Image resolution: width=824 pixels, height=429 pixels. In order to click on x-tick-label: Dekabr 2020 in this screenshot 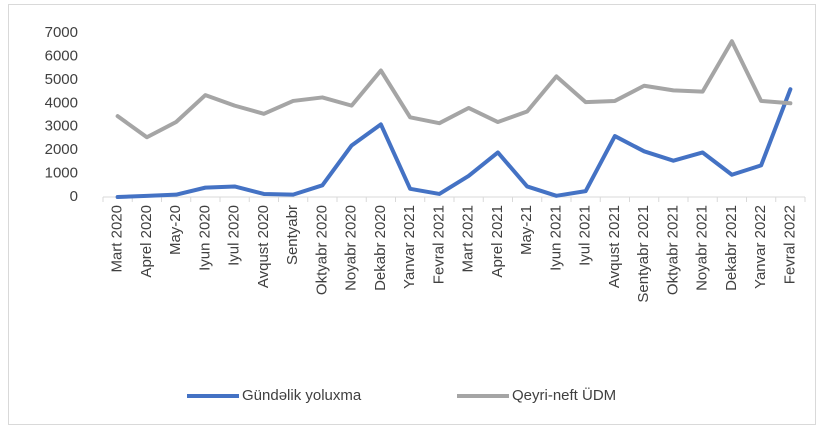, I will do `click(380, 248)`.